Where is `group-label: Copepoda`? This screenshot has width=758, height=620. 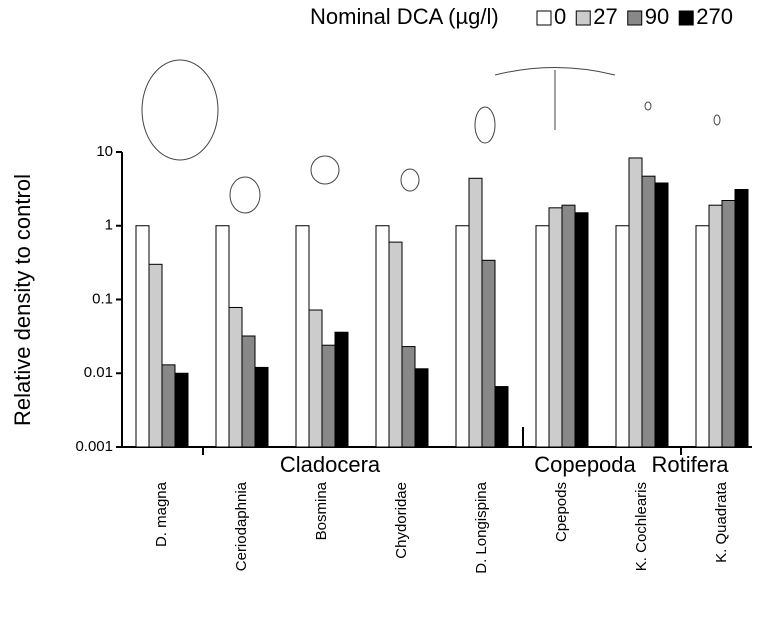
group-label: Copepoda is located at coordinates (585, 464).